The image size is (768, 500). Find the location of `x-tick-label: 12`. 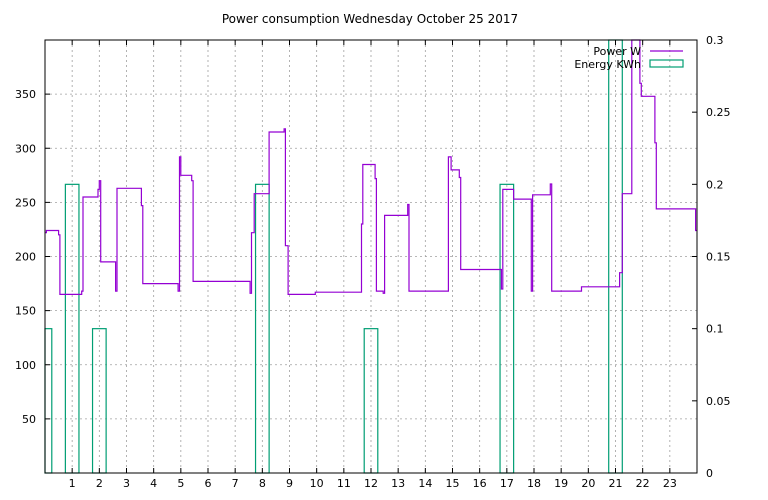

x-tick-label: 12 is located at coordinates (371, 483).